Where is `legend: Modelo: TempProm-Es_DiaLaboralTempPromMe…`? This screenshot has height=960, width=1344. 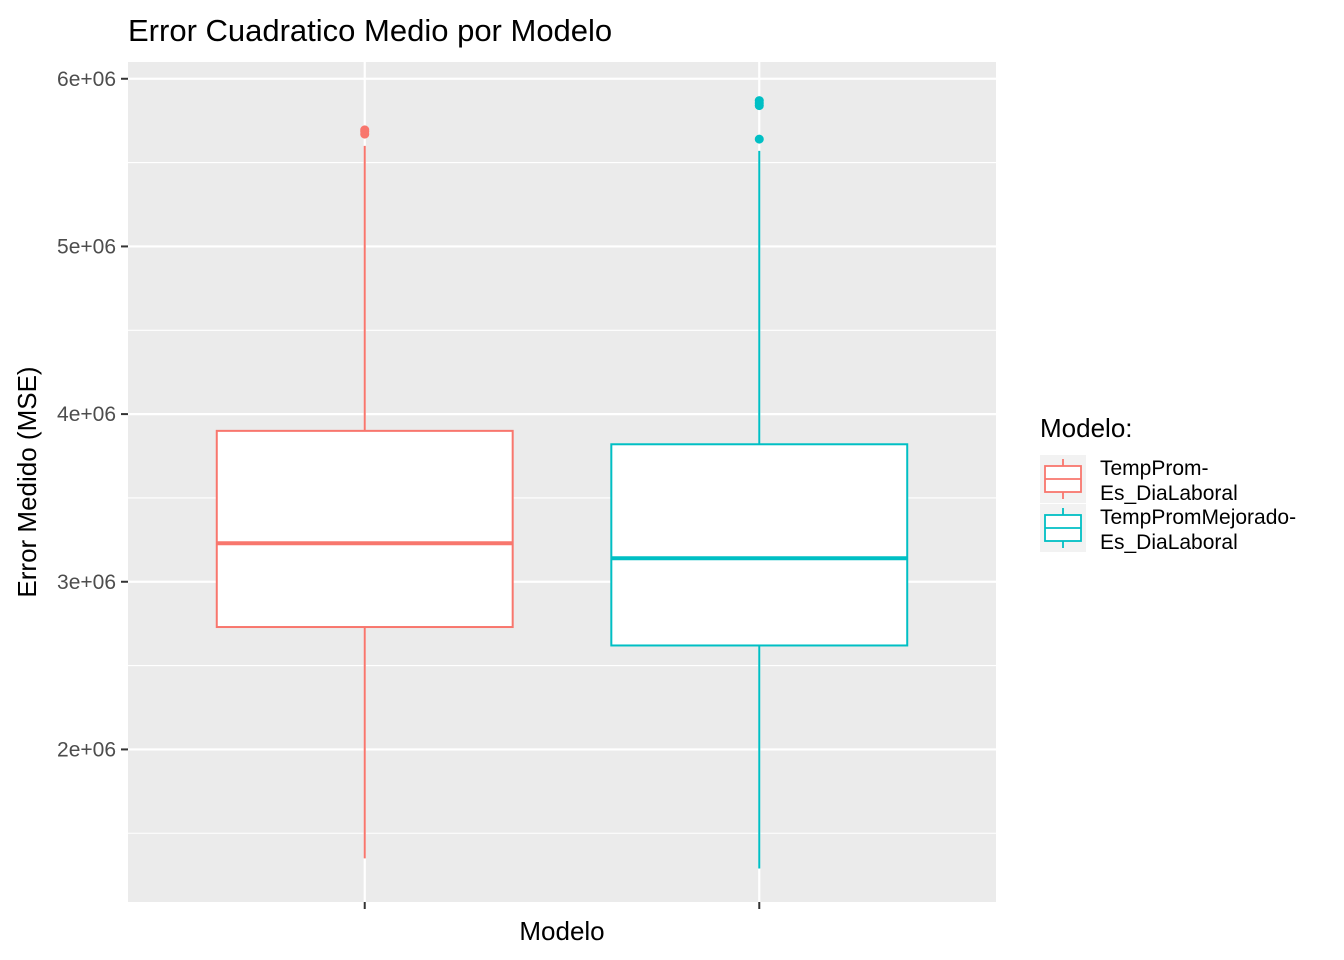 legend: Modelo: TempProm-Es_DiaLaboralTempPromMe… is located at coordinates (1168, 483).